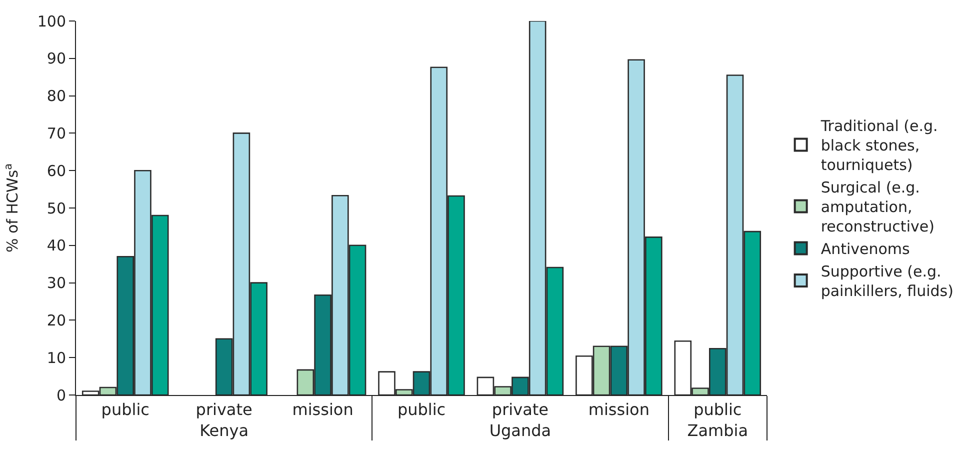 This screenshot has height=465, width=971. What do you see at coordinates (56, 133) in the screenshot?
I see `y-tick-label: 70` at bounding box center [56, 133].